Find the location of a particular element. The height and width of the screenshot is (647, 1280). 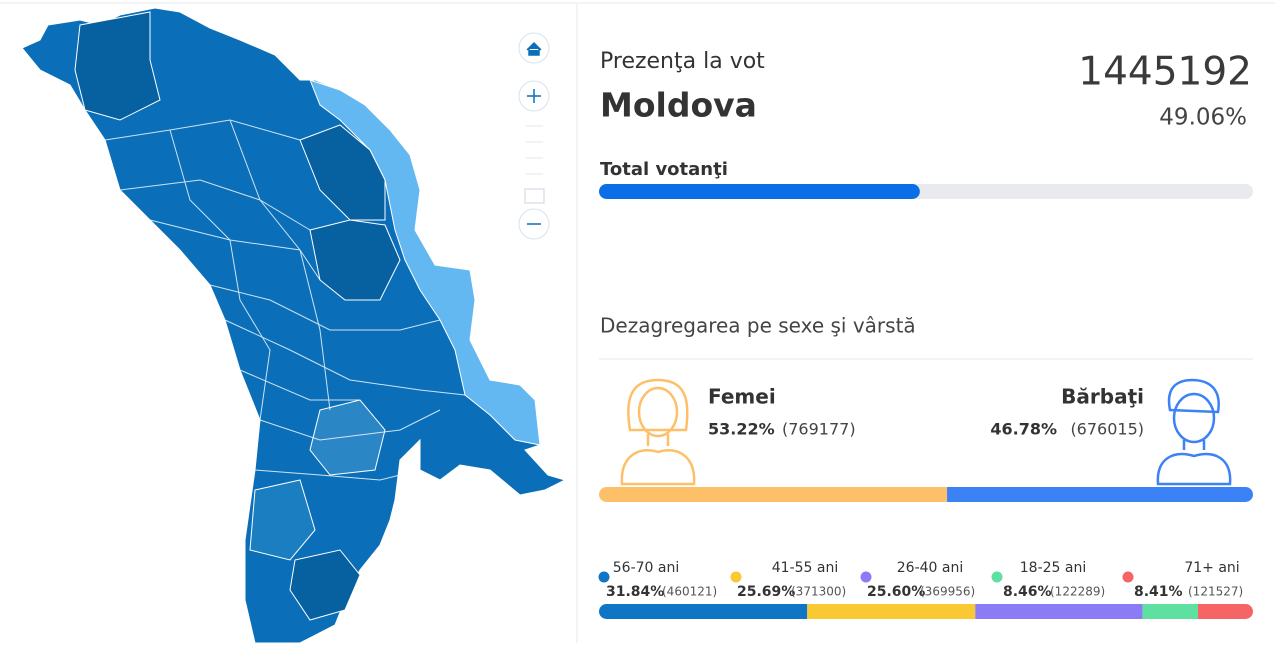

plus-icon is located at coordinates (534, 96).